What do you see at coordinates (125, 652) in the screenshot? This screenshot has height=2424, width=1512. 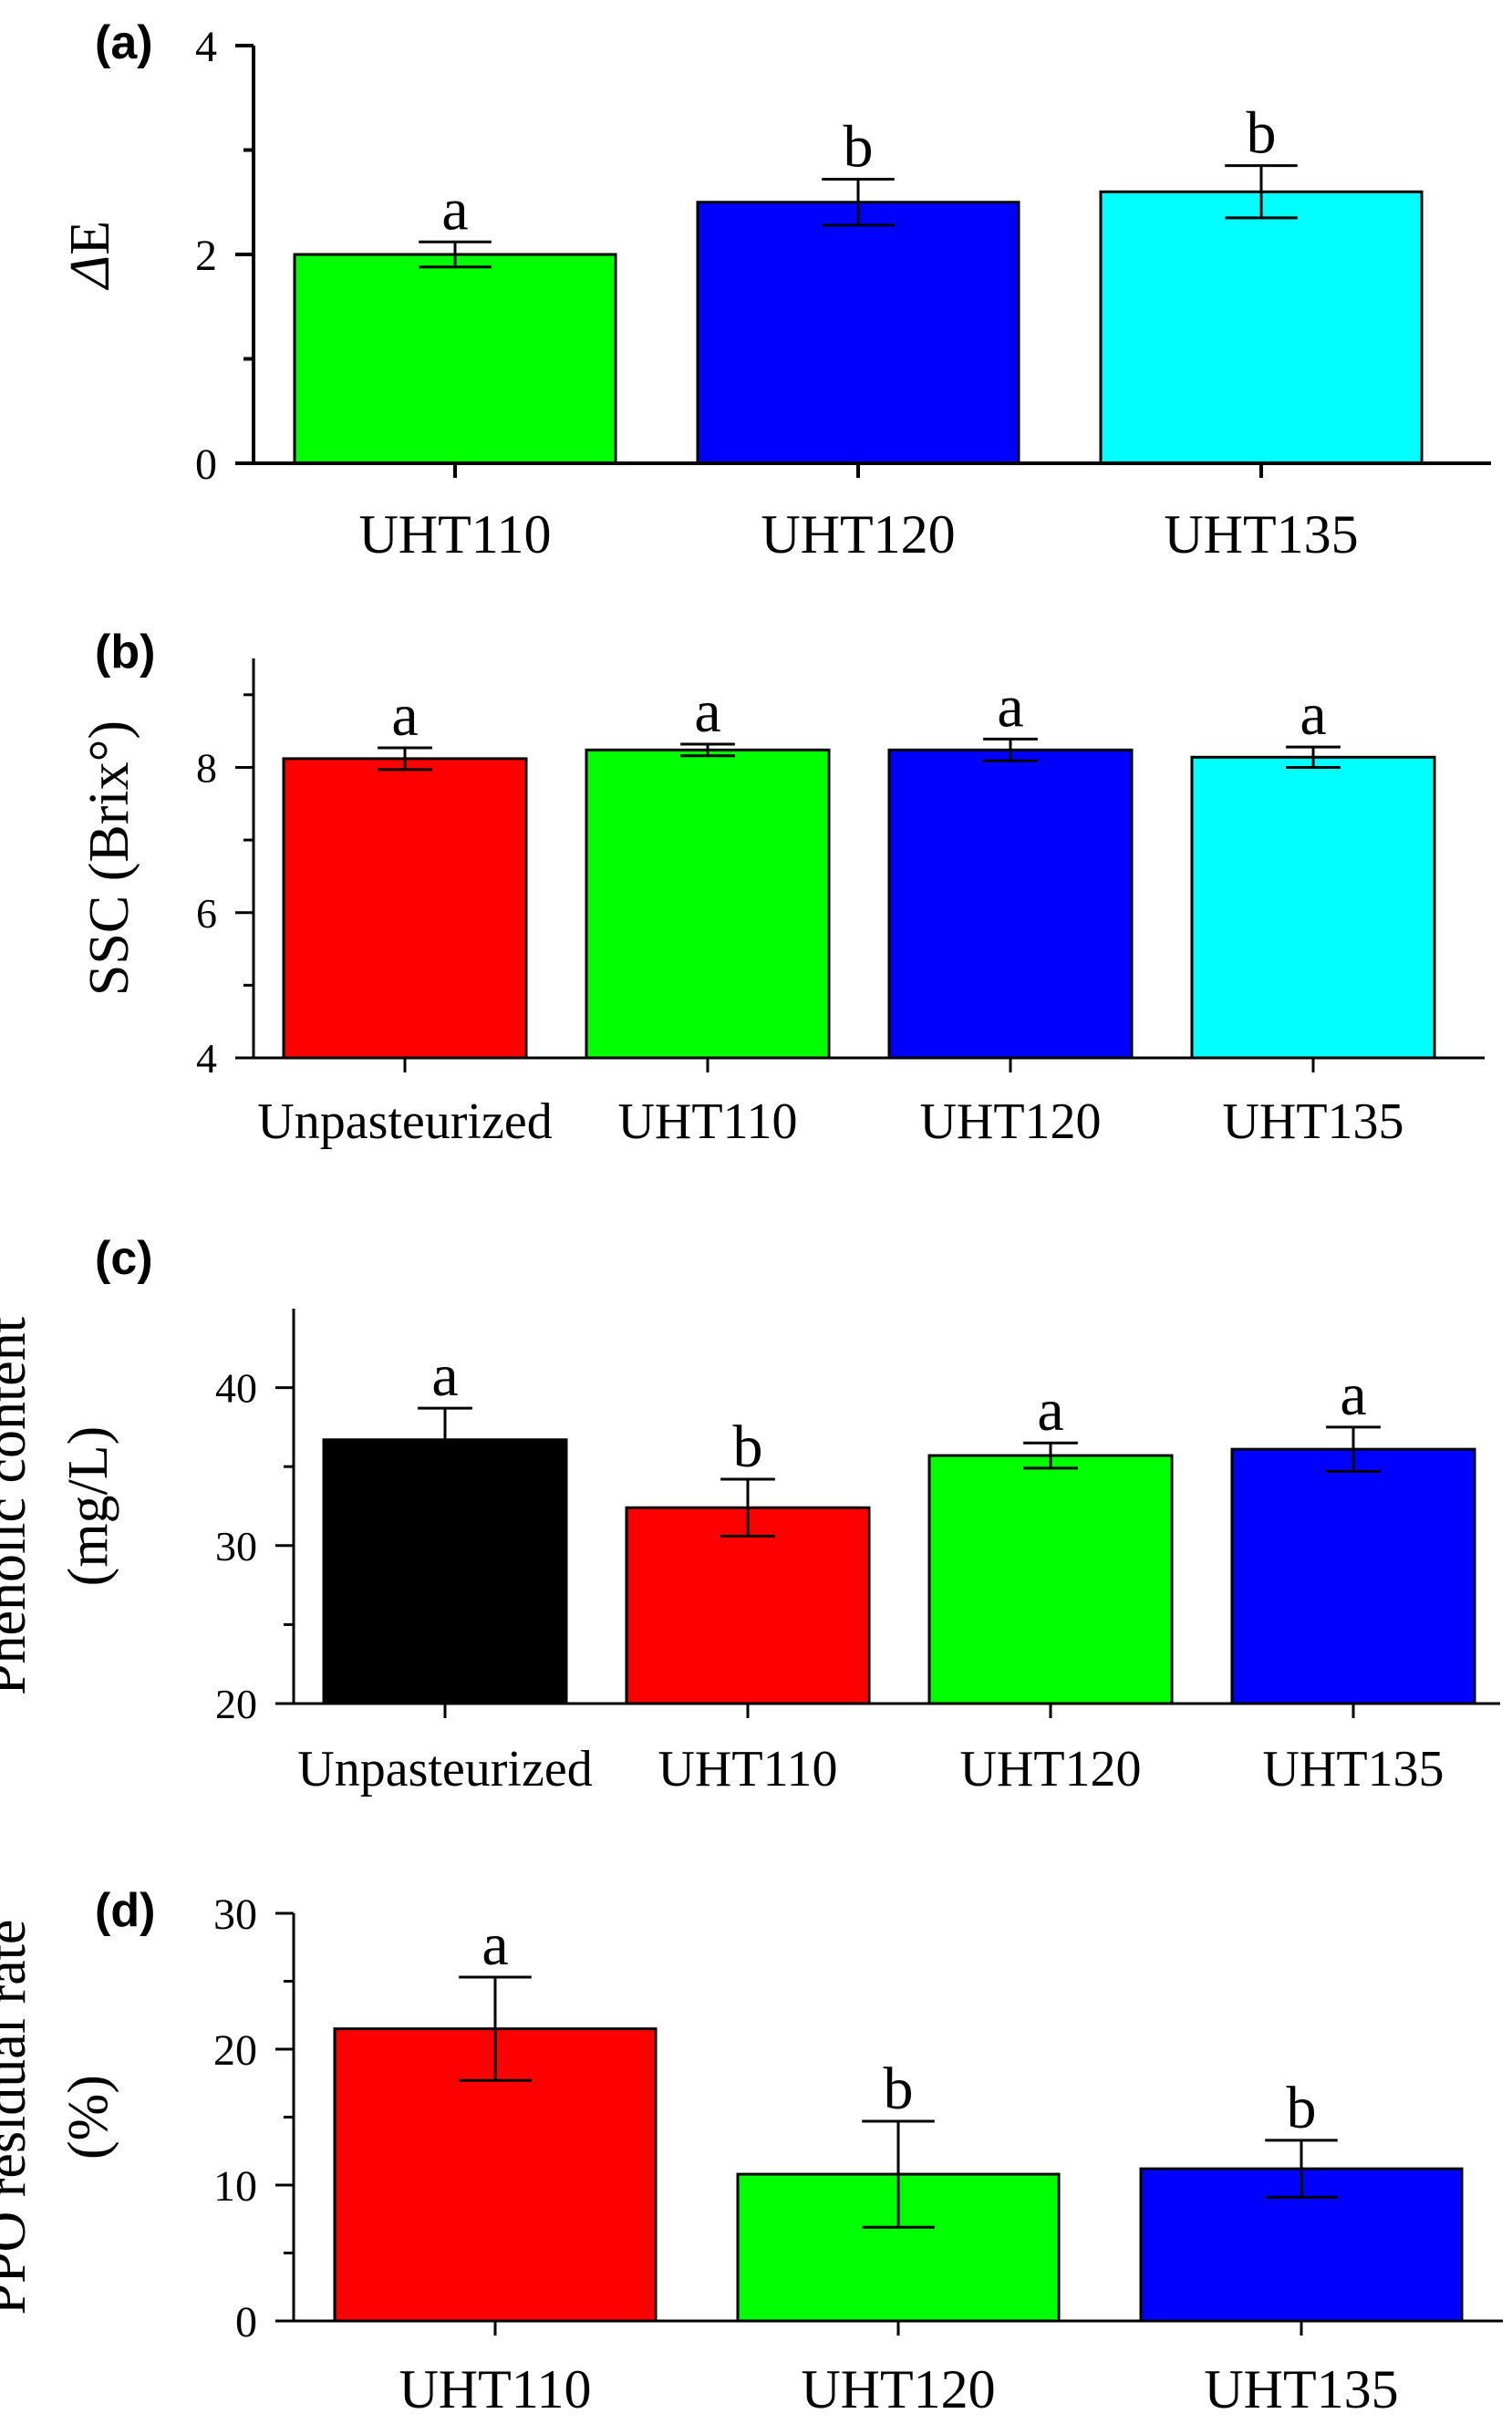 I see `panel-label: (b)` at bounding box center [125, 652].